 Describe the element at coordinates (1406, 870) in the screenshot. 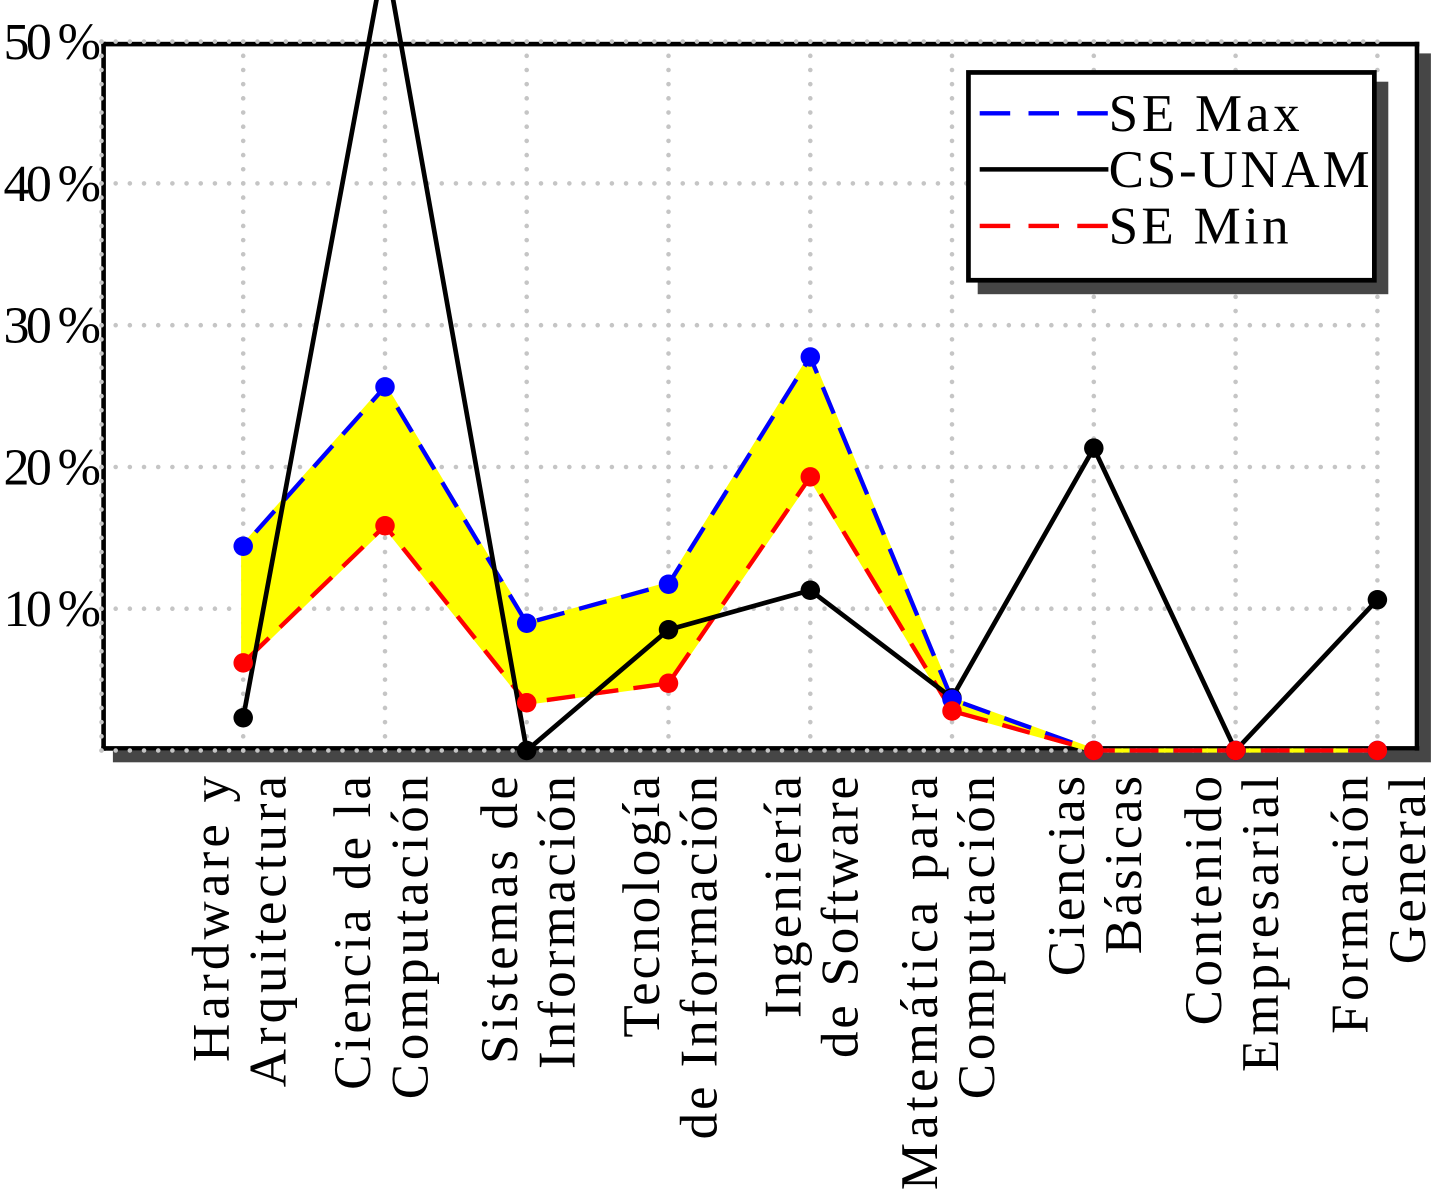

I see `svg-text: General` at that location.